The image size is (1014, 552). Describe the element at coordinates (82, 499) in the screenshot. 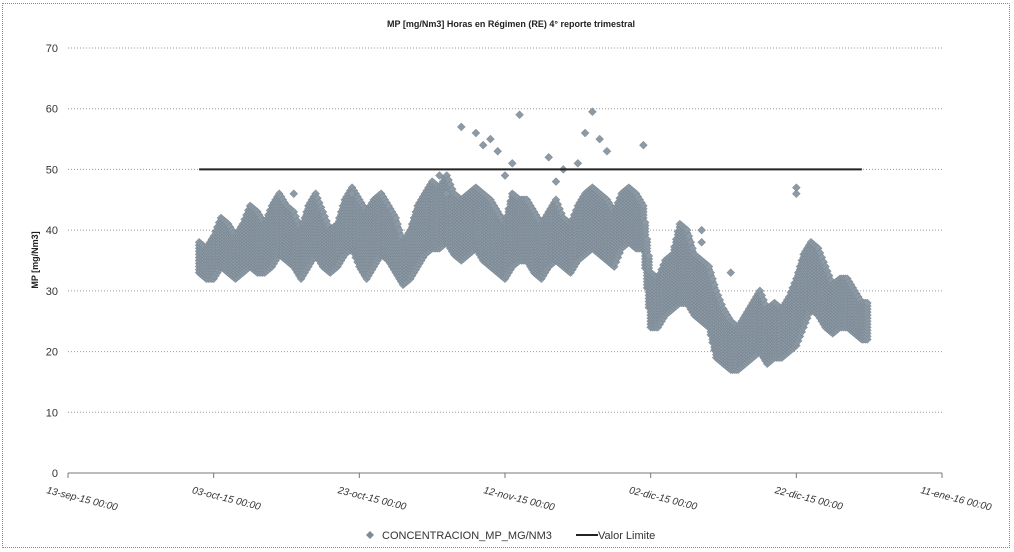

I see `x-tick-label: 13-sep-15 00:00` at that location.